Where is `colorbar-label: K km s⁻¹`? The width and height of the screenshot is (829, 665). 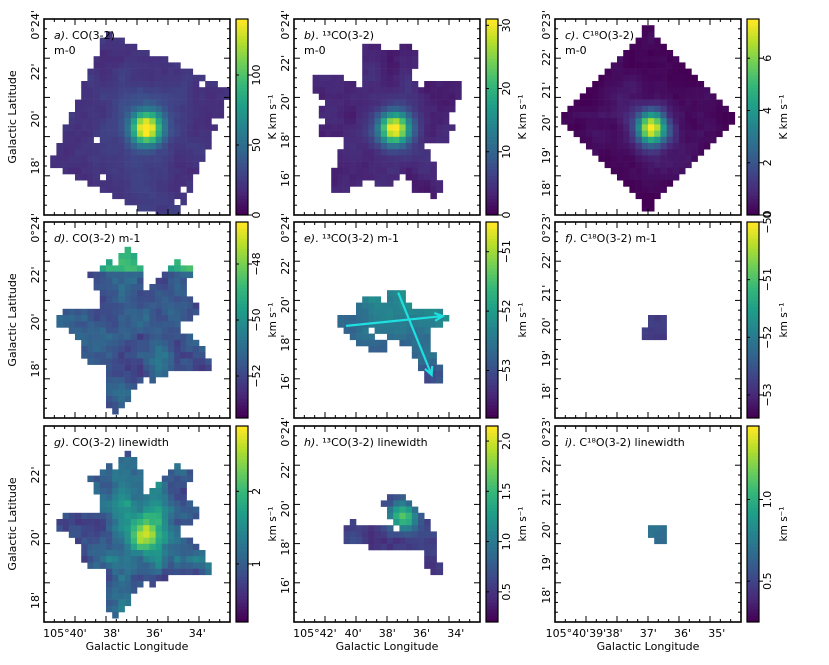
colorbar-label: K km s⁻¹ is located at coordinates (784, 116).